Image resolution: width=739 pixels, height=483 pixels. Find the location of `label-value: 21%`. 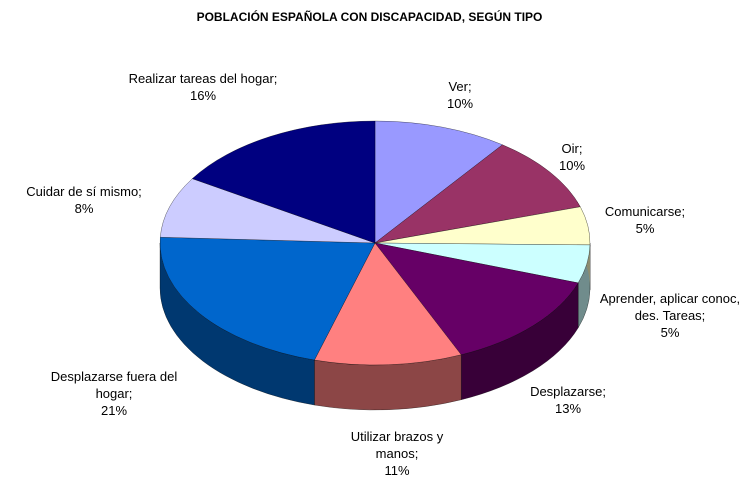

label-value: 21% is located at coordinates (114, 410).